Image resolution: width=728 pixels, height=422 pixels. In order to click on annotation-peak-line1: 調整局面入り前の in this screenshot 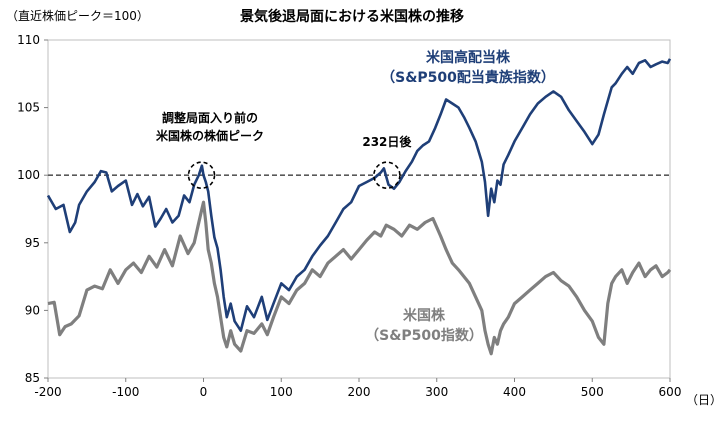, I will do `click(210, 117)`.